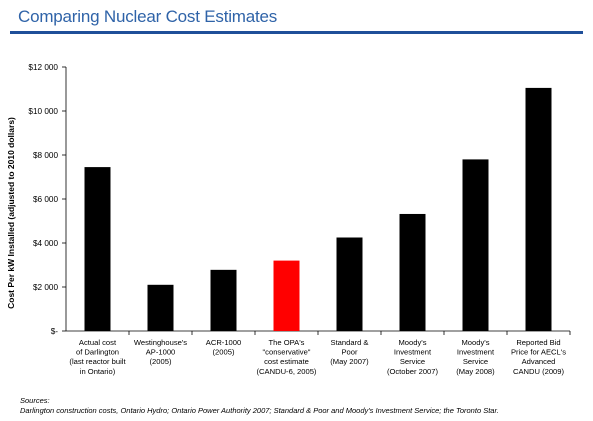 The height and width of the screenshot is (421, 593). I want to click on x-category-label-line: (October 2007), so click(413, 371).